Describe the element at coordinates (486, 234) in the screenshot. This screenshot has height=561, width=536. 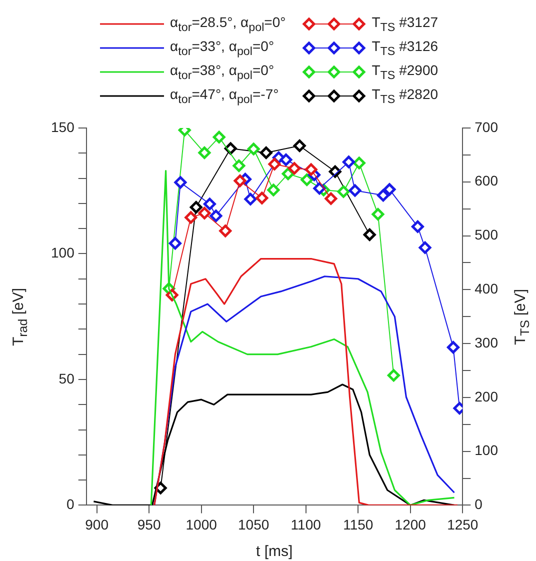
I see `y2-tick-label: 500` at that location.